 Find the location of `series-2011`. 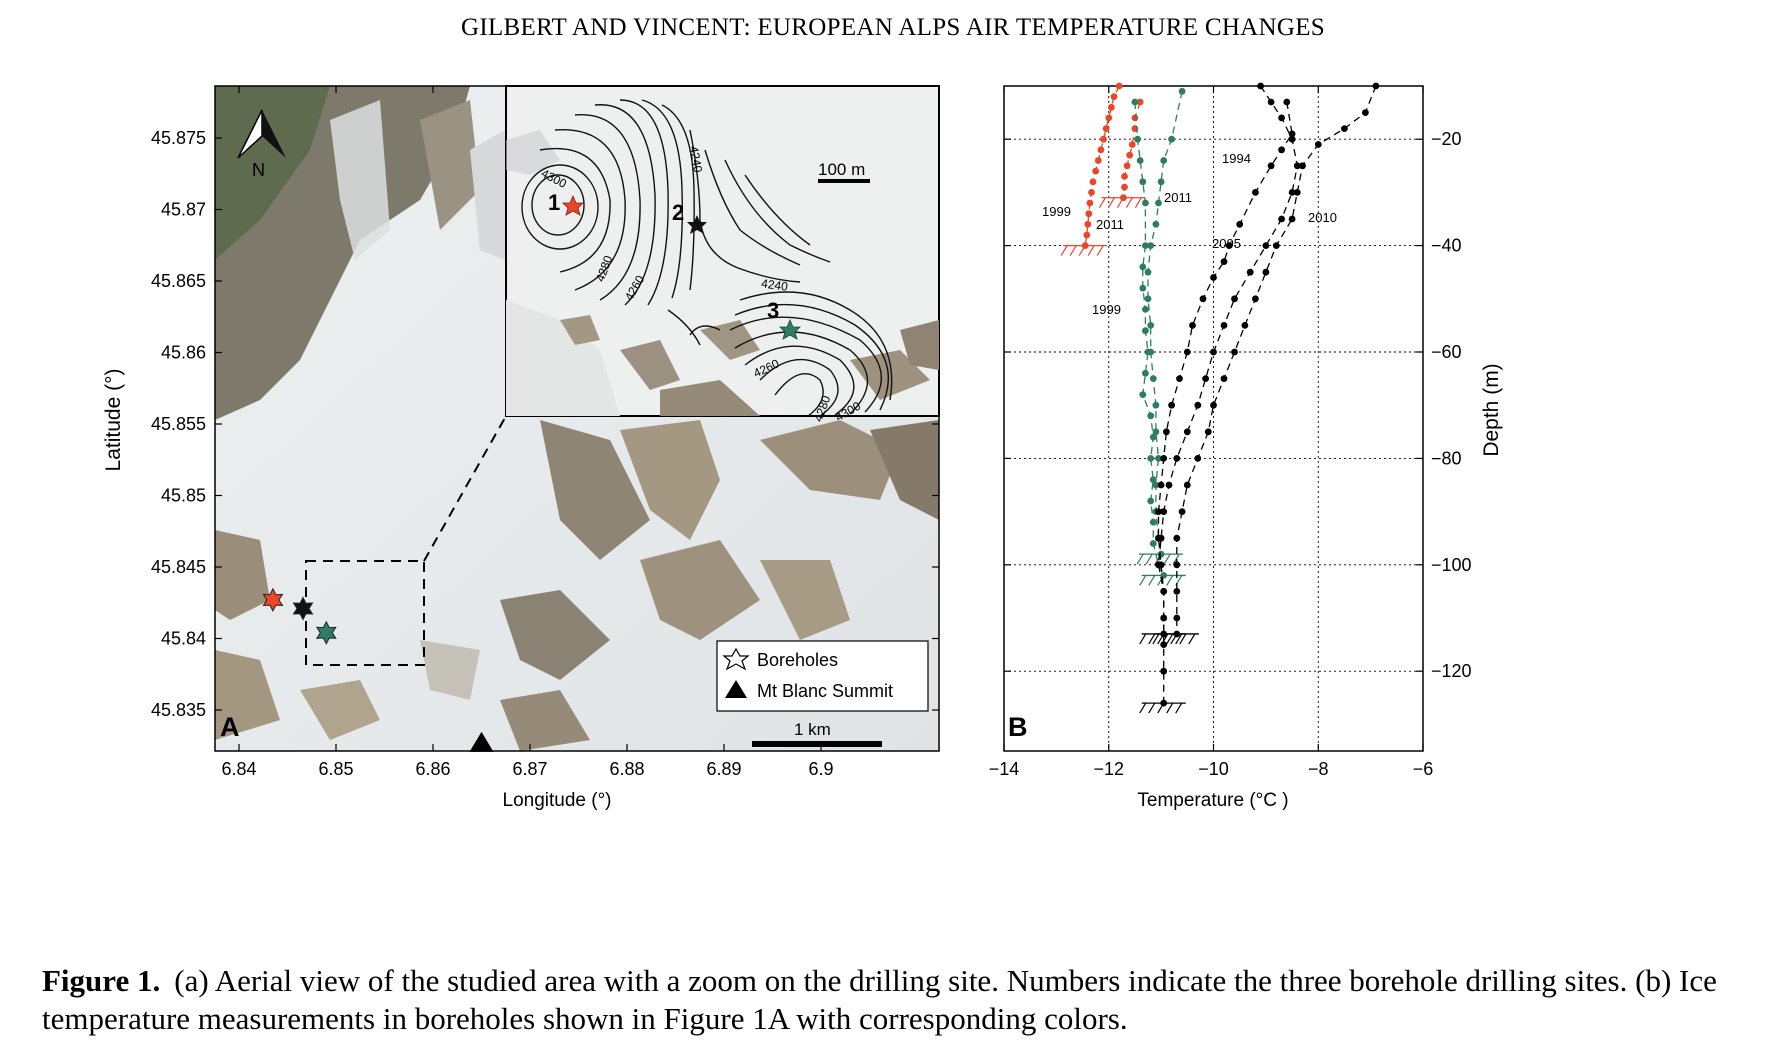

series-2011 is located at coordinates (1161, 326).